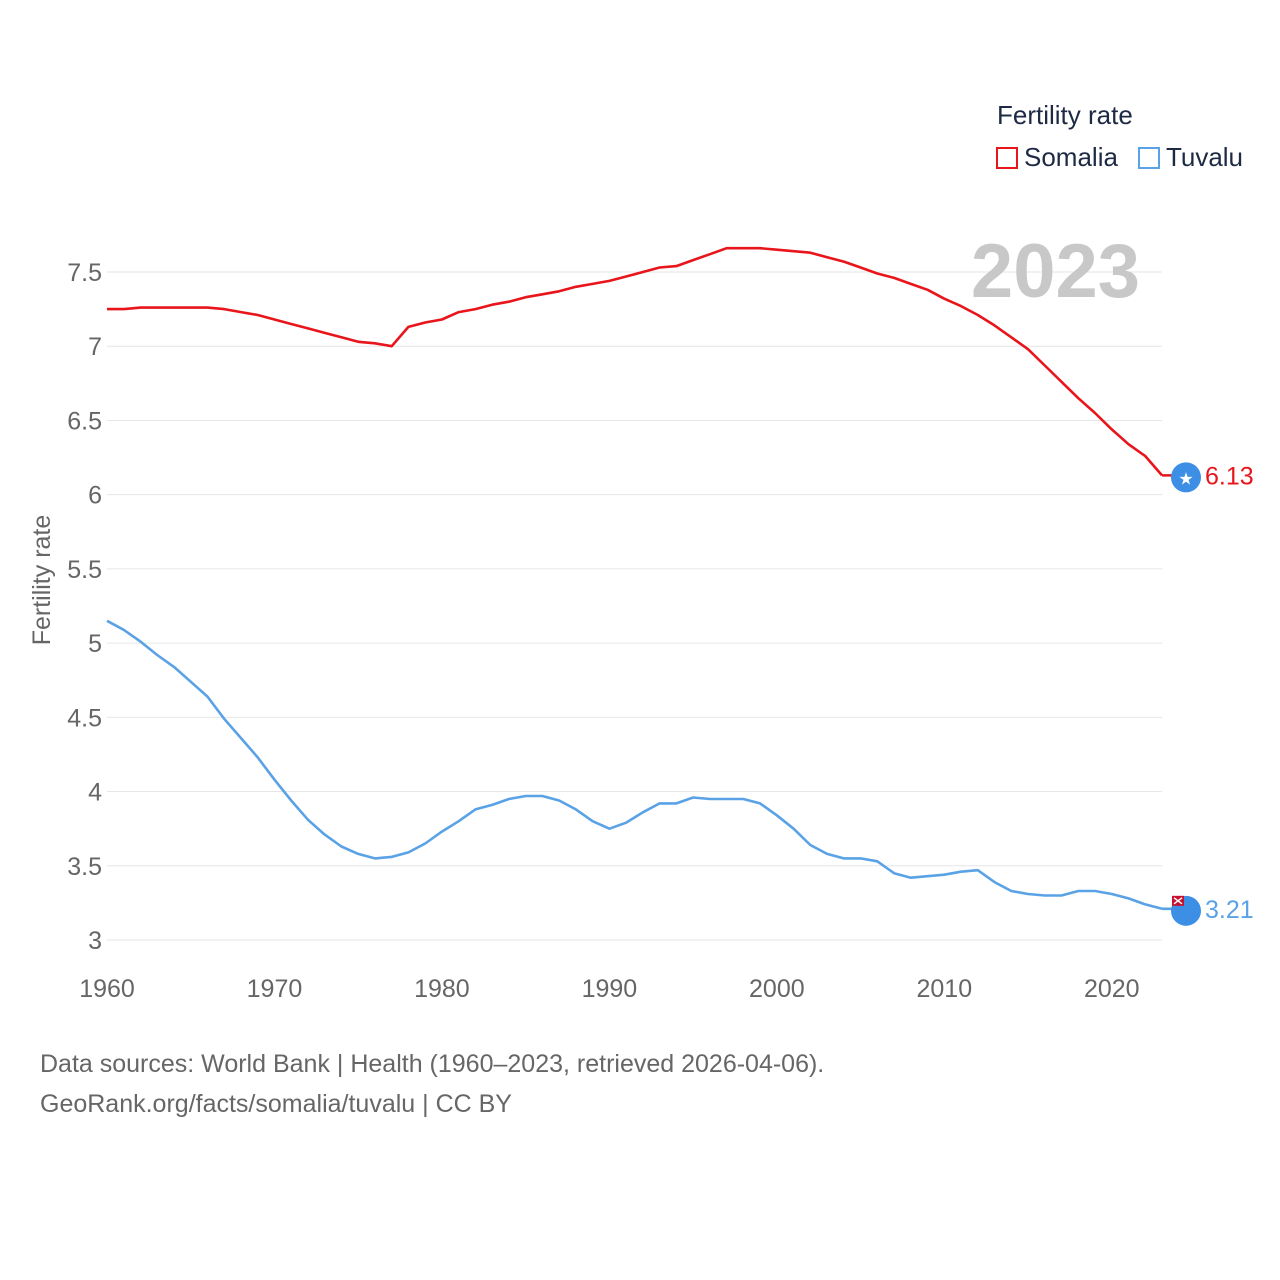  Describe the element at coordinates (1229, 476) in the screenshot. I see `end-value-label-somalia: 6.13` at that location.